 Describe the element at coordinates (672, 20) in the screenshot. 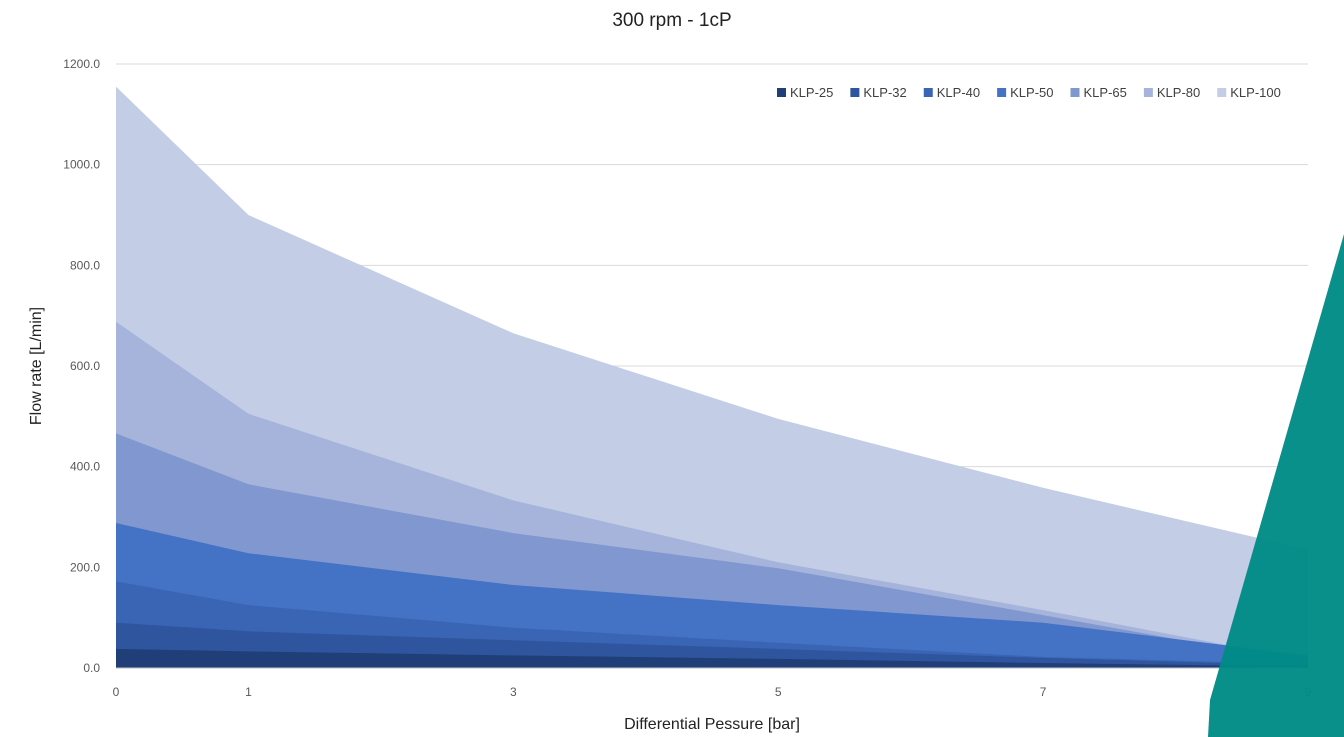

I see `chart-title: 300 rpm - 1cP` at that location.